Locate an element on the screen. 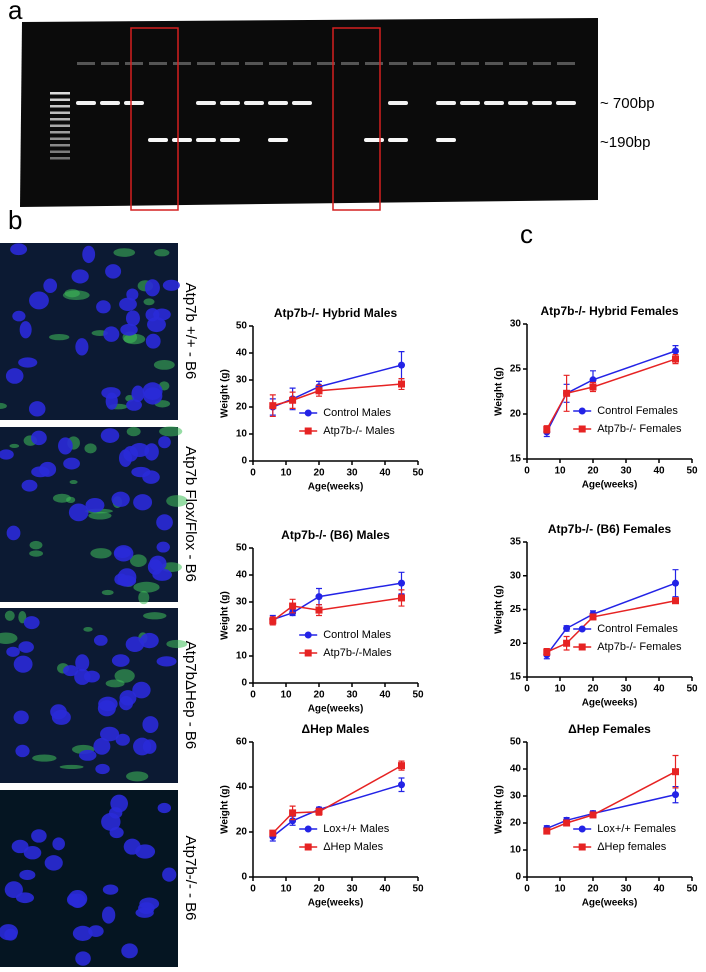  legend-label: Lox+/+ Females is located at coordinates (636, 829).